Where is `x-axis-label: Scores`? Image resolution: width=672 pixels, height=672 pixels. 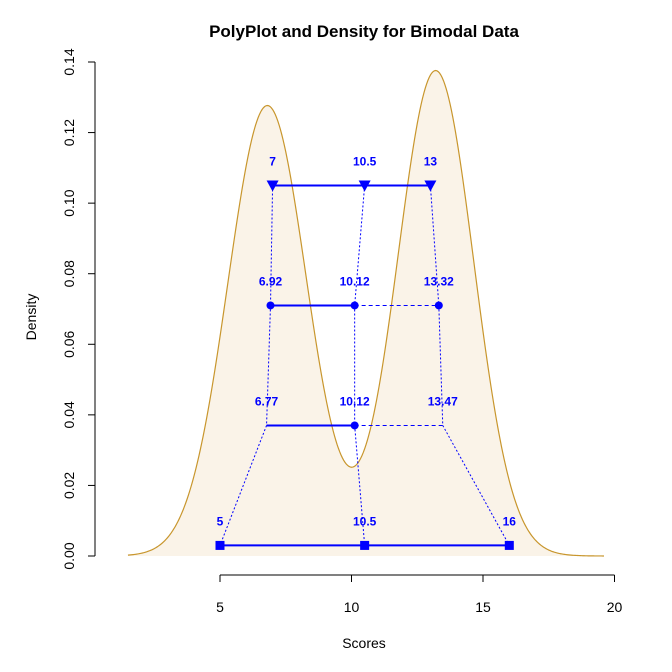
x-axis-label: Scores is located at coordinates (364, 643).